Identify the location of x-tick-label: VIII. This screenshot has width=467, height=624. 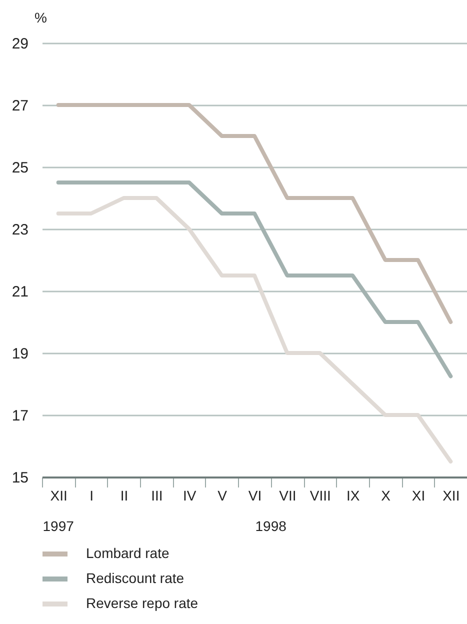
(320, 496).